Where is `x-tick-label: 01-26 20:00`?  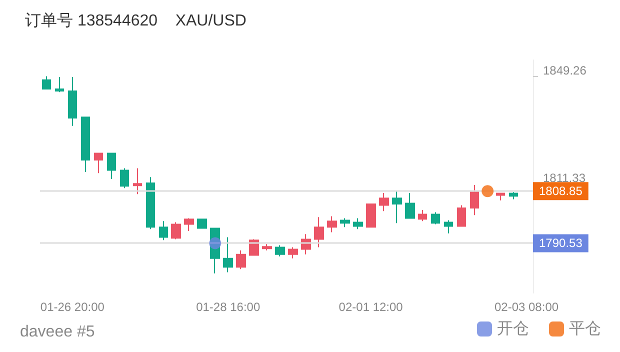
x-tick-label: 01-26 20:00 is located at coordinates (72, 307).